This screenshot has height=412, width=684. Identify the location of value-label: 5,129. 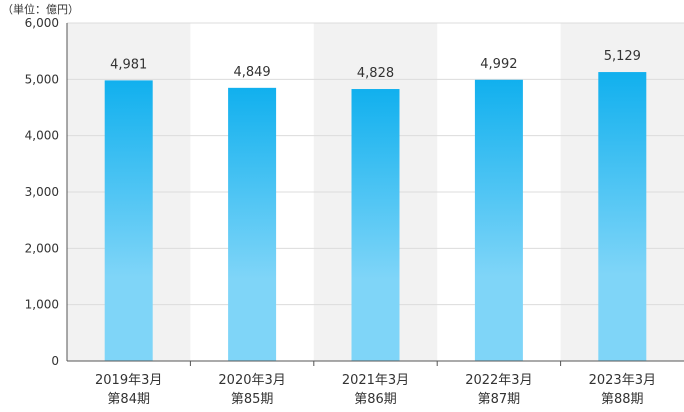
(622, 56).